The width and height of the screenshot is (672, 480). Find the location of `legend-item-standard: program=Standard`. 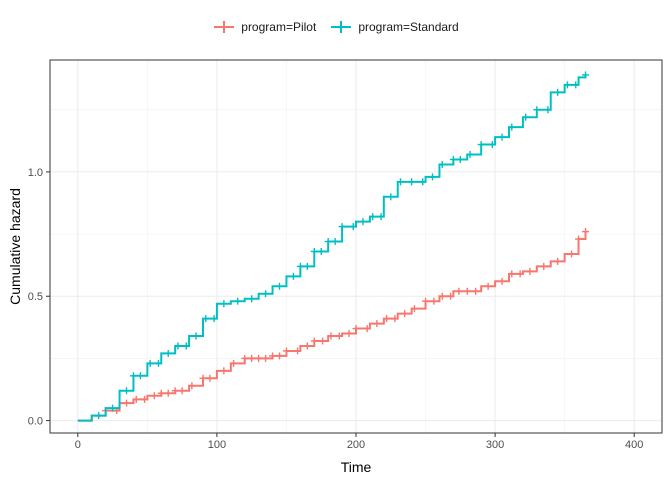

legend-item-standard: program=Standard is located at coordinates (394, 27).